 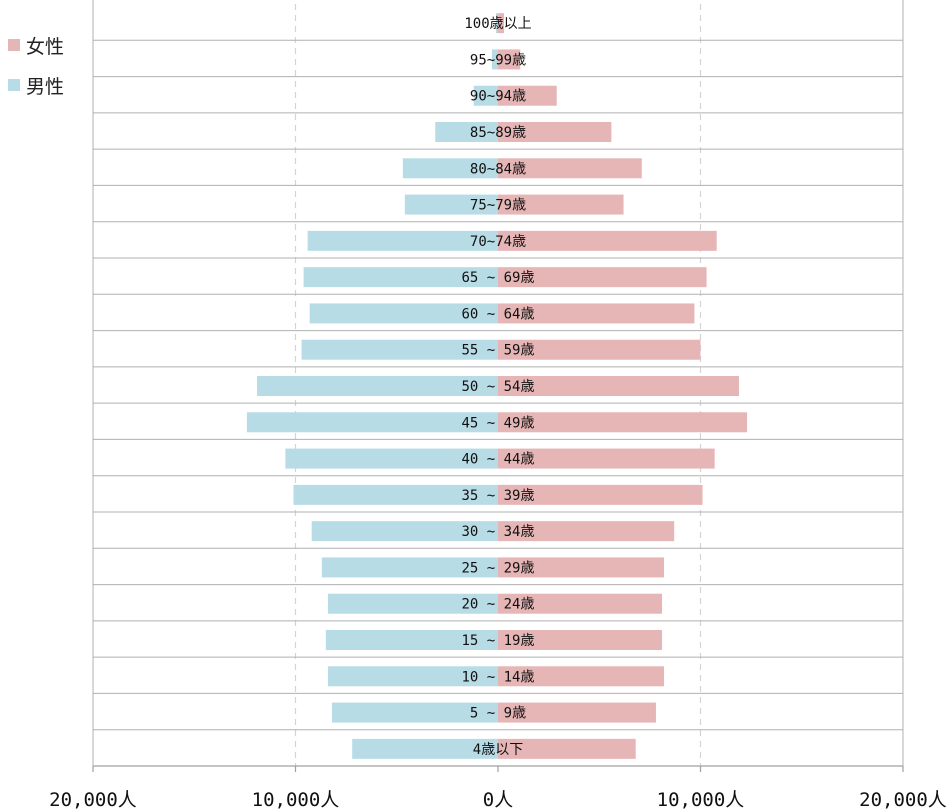 I want to click on category-label: 4歳以下, so click(x=498, y=750).